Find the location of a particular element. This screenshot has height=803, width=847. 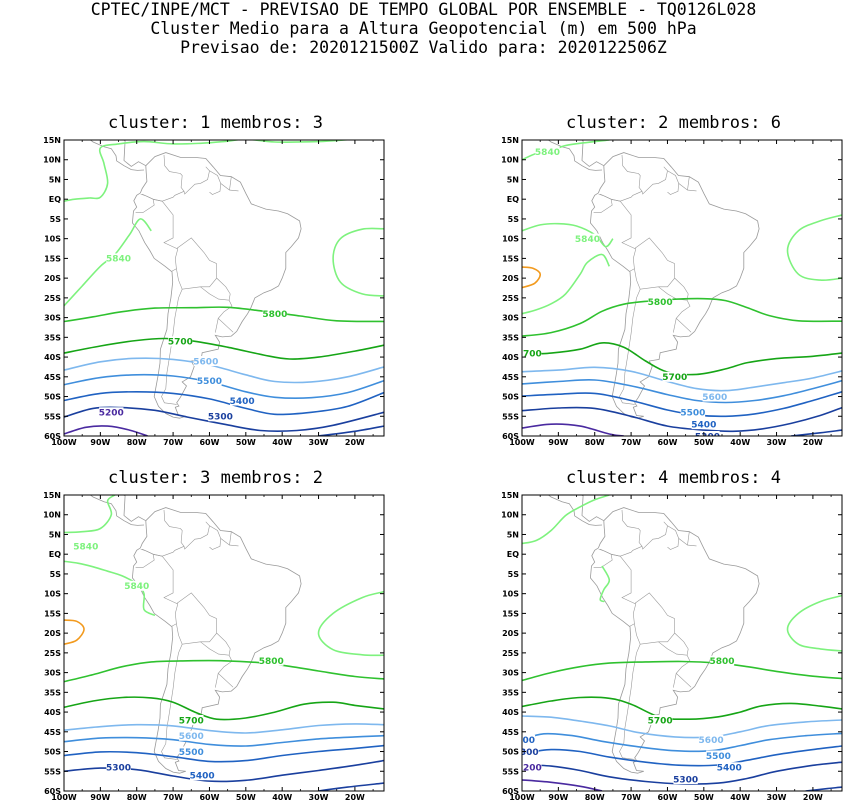

panel-title-4: cluster: 4 membros: 4 is located at coordinates (673, 478).